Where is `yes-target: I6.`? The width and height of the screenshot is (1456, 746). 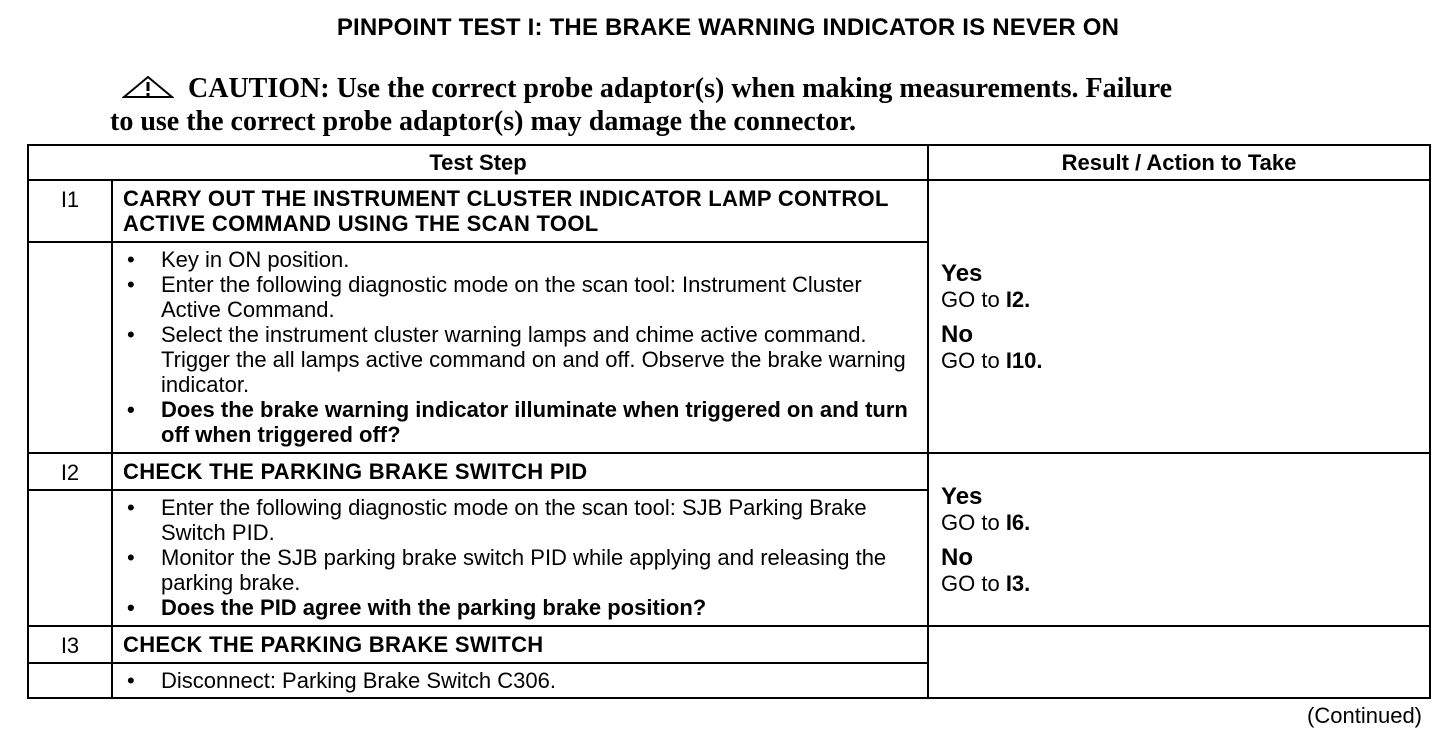
yes-target: I6. is located at coordinates (1018, 522).